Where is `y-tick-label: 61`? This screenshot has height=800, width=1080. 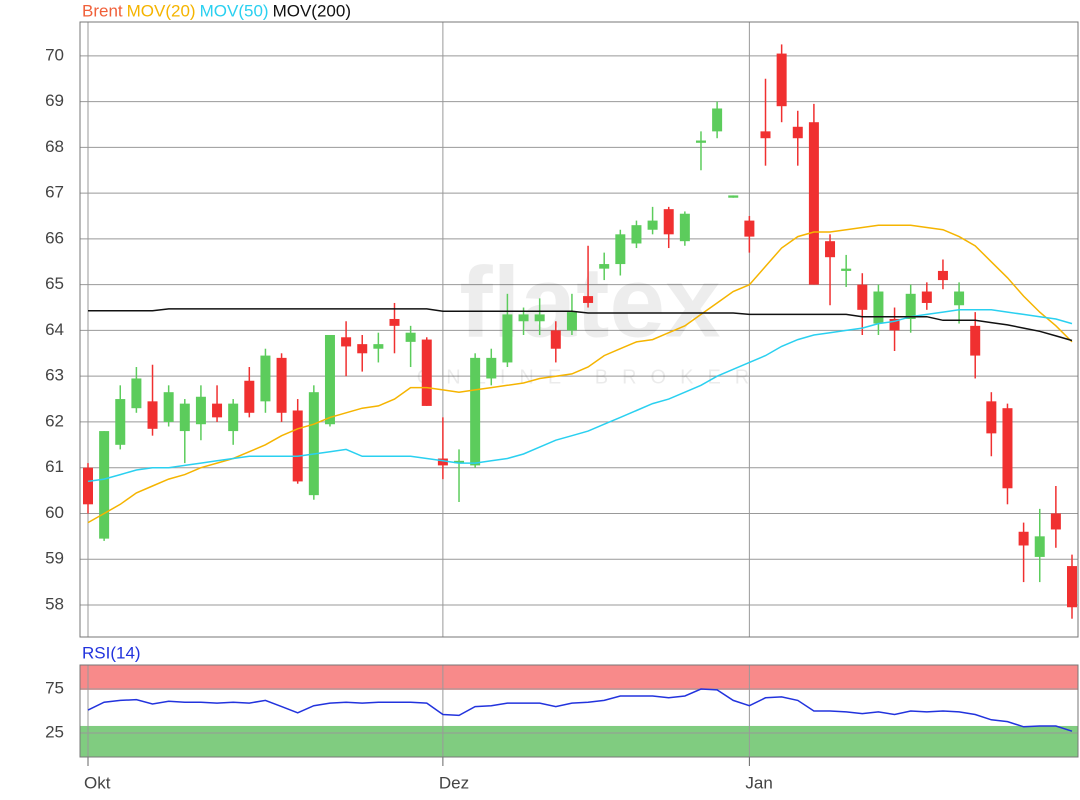 y-tick-label: 61 is located at coordinates (54, 466).